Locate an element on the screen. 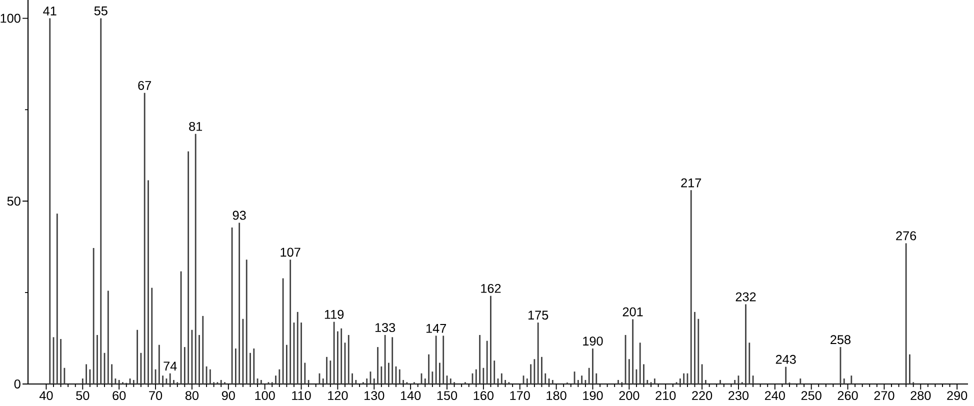 Image resolution: width=974 pixels, height=406 pixels. x-tick-label: 150 is located at coordinates (447, 395).